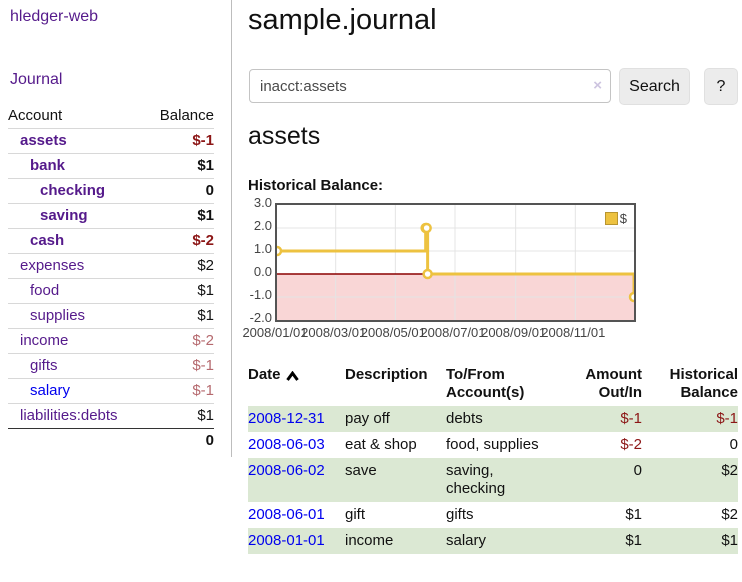 This screenshot has height=582, width=742. I want to click on account-balance: $2, so click(205, 265).